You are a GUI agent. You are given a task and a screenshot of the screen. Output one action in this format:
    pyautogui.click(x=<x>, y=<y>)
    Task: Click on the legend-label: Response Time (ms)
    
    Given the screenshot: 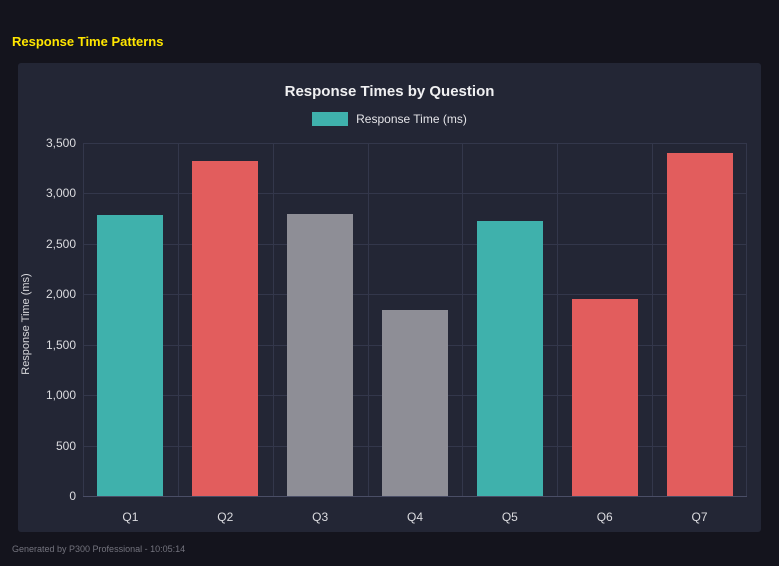 What is the action you would take?
    pyautogui.click(x=411, y=119)
    